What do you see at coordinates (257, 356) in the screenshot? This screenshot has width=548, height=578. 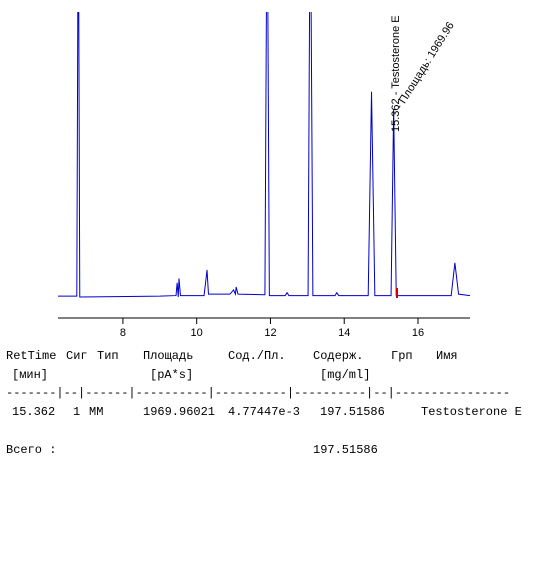 I see `column-header: Сод./Пл.` at bounding box center [257, 356].